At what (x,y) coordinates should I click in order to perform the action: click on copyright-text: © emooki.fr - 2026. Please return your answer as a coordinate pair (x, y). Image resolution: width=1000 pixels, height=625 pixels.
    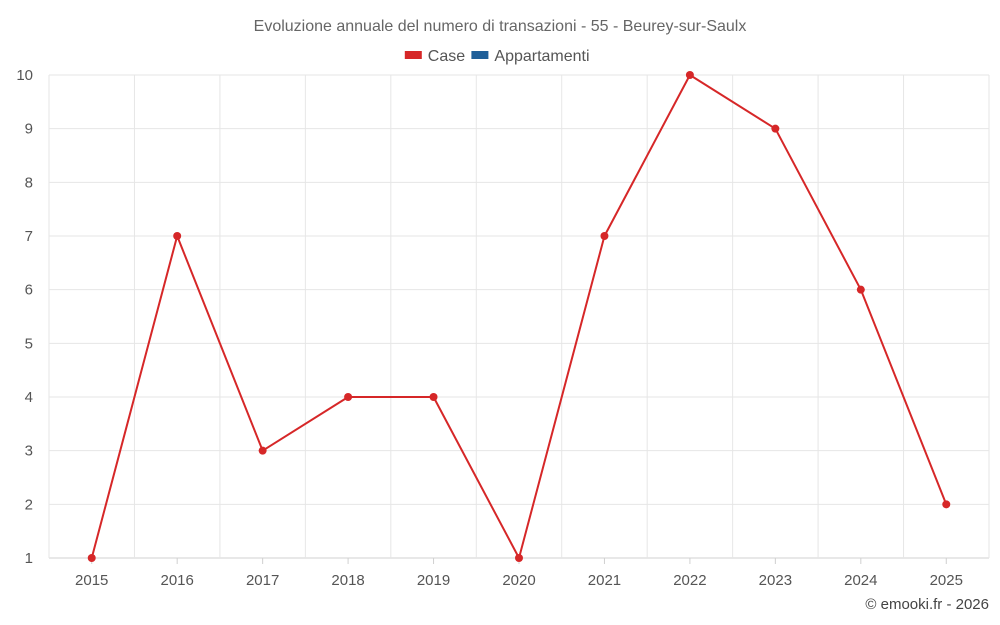
    Looking at the image, I should click on (927, 604).